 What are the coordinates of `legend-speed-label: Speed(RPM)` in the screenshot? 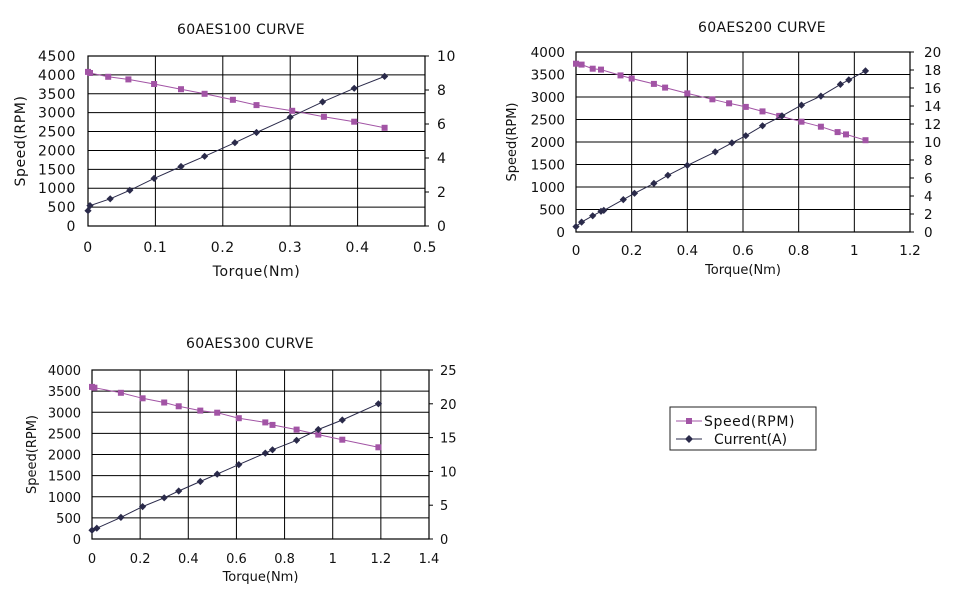 It's located at (749, 422).